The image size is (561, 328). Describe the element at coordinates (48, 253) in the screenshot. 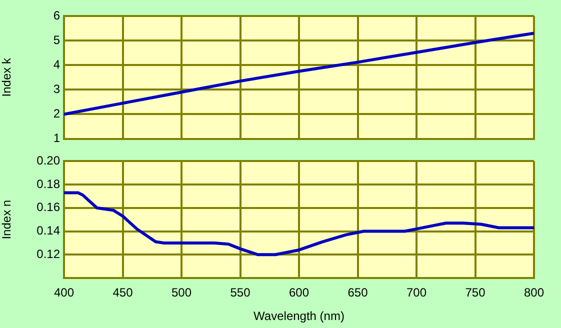

I see `y-tick-label: 0.12` at that location.